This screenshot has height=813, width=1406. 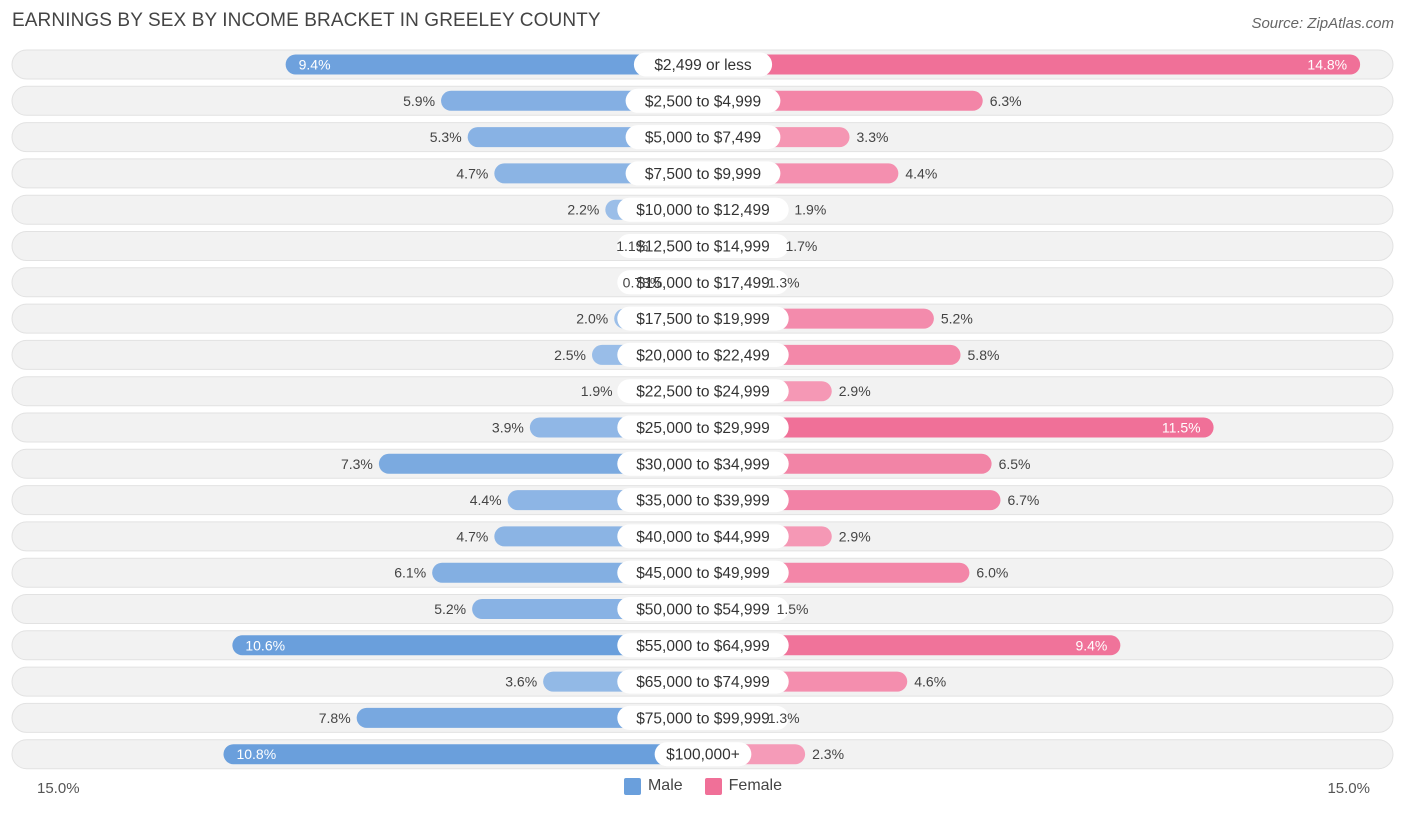 What do you see at coordinates (450, 609) in the screenshot?
I see `male-value-label: 5.2%` at bounding box center [450, 609].